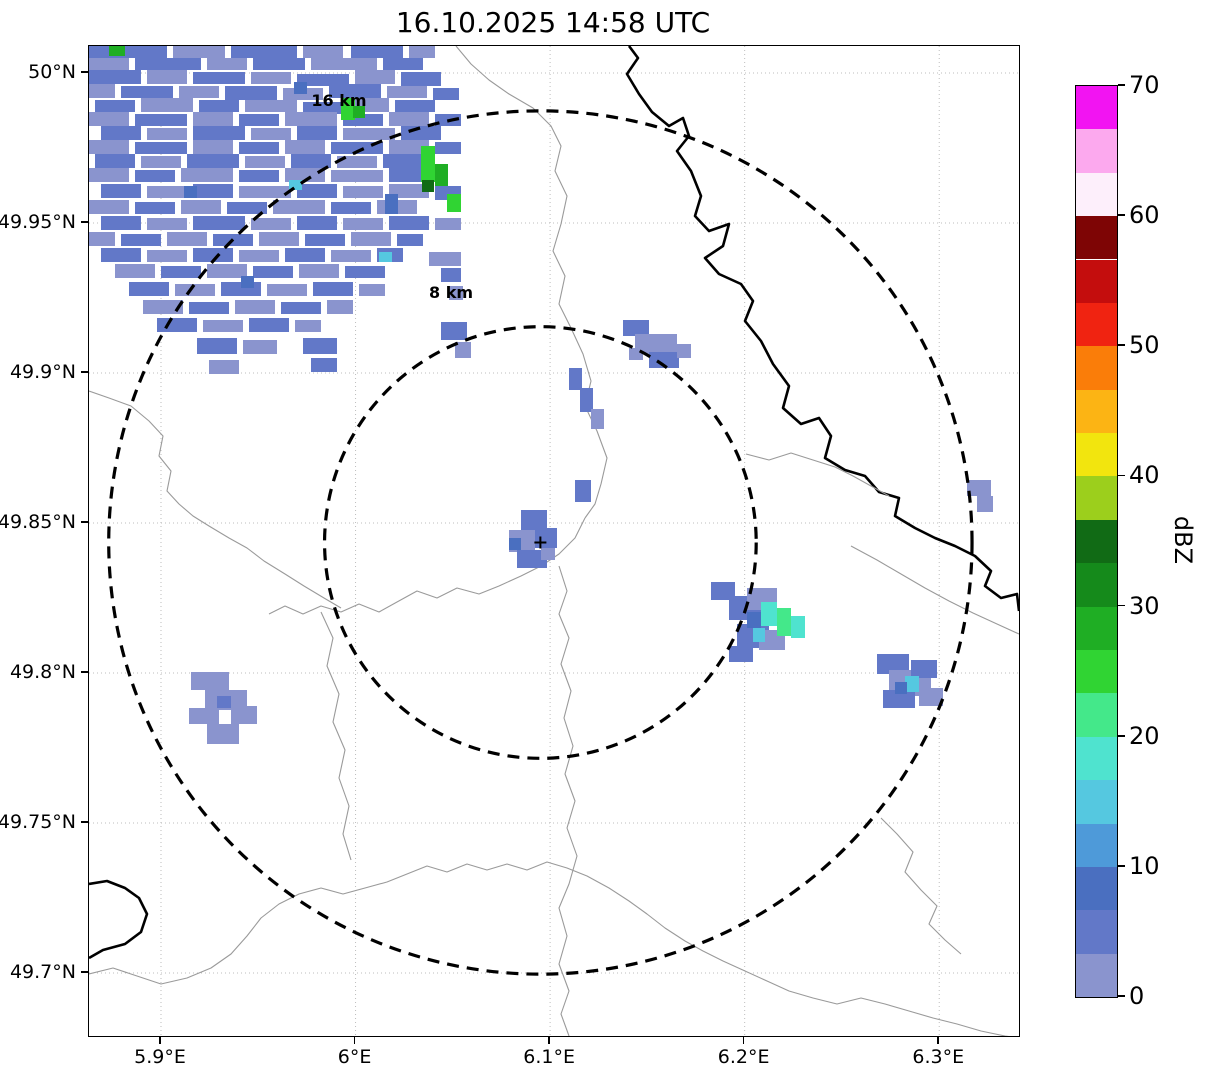 This screenshot has height=1069, width=1207. I want to click on chart-title: 16.10.2025 14:58 UTC, so click(553, 22).